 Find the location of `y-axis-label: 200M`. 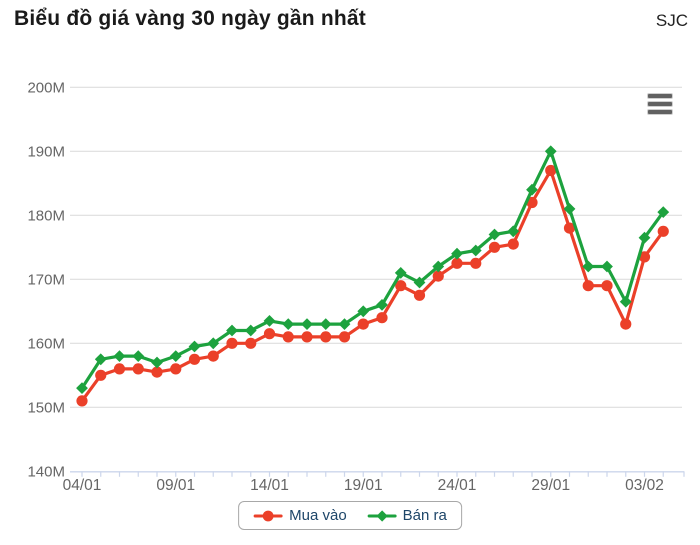

y-axis-label: 200M is located at coordinates (46, 87).